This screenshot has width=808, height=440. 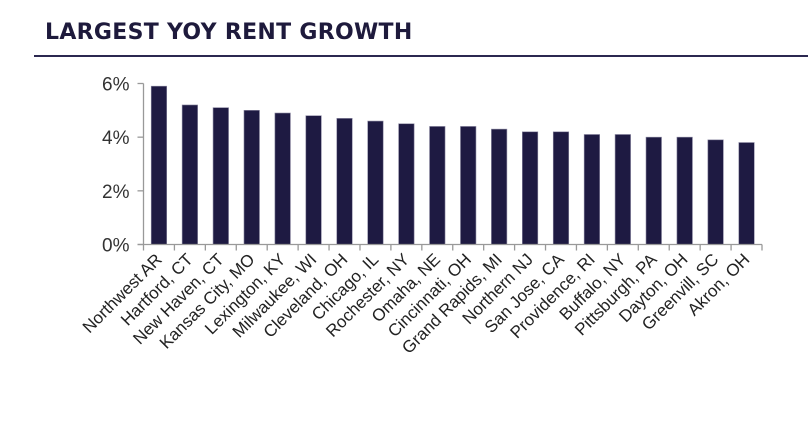 I want to click on title-divider, so click(x=421, y=56).